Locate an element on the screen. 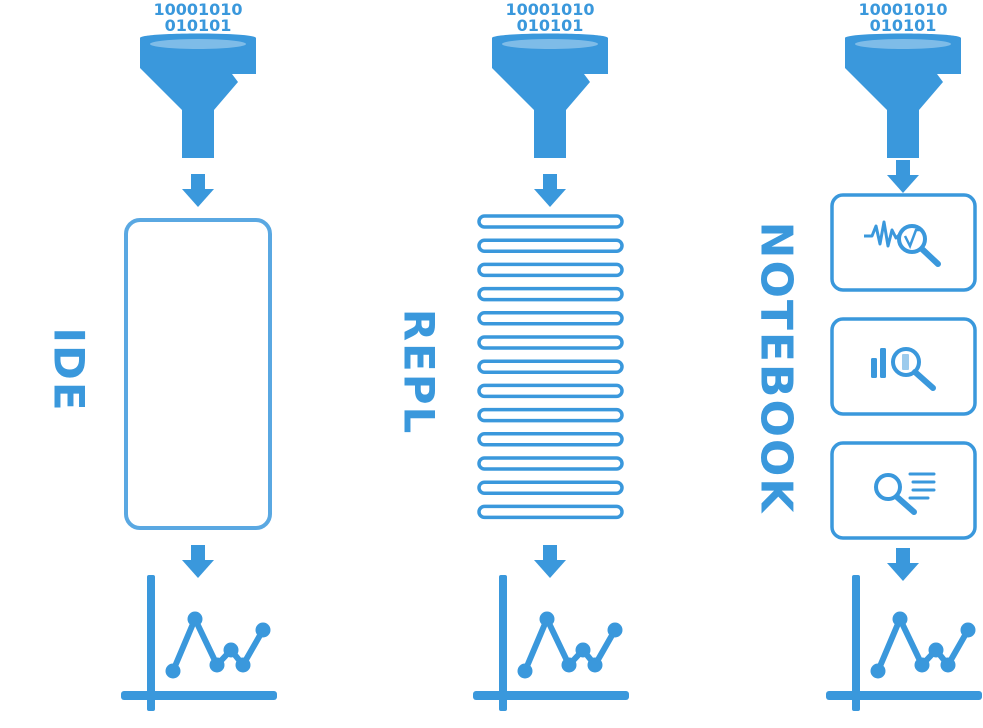  repl-output-lines is located at coordinates (550, 367).